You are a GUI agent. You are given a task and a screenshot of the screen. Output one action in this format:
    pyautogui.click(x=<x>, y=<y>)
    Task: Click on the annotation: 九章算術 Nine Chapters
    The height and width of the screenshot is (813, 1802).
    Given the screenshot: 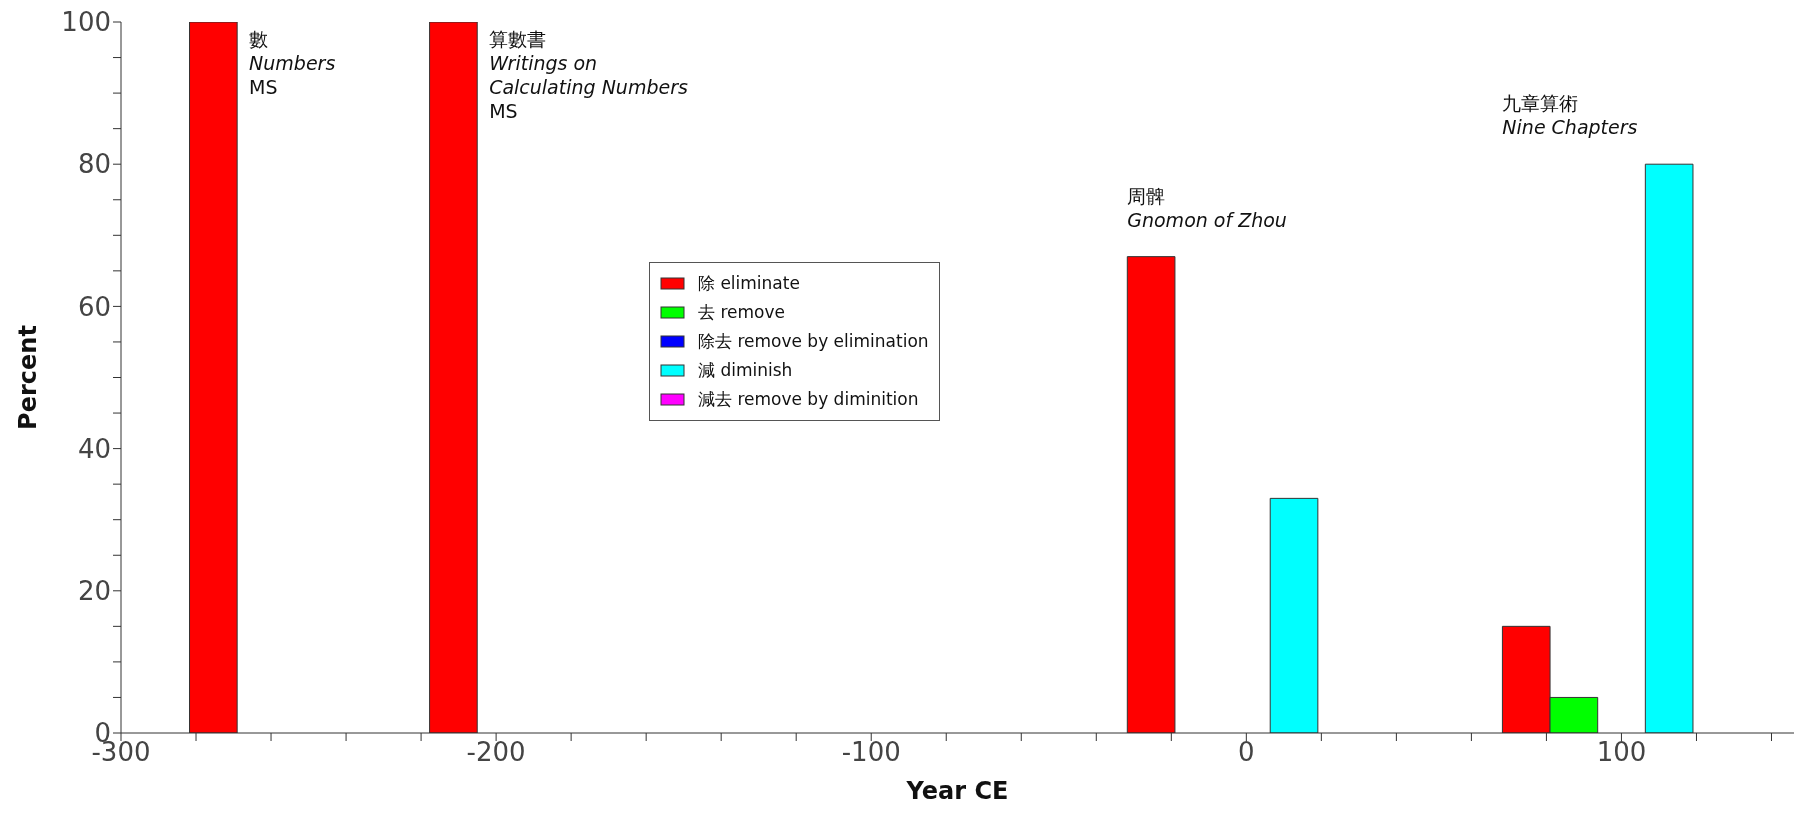 What is the action you would take?
    pyautogui.click(x=1570, y=115)
    